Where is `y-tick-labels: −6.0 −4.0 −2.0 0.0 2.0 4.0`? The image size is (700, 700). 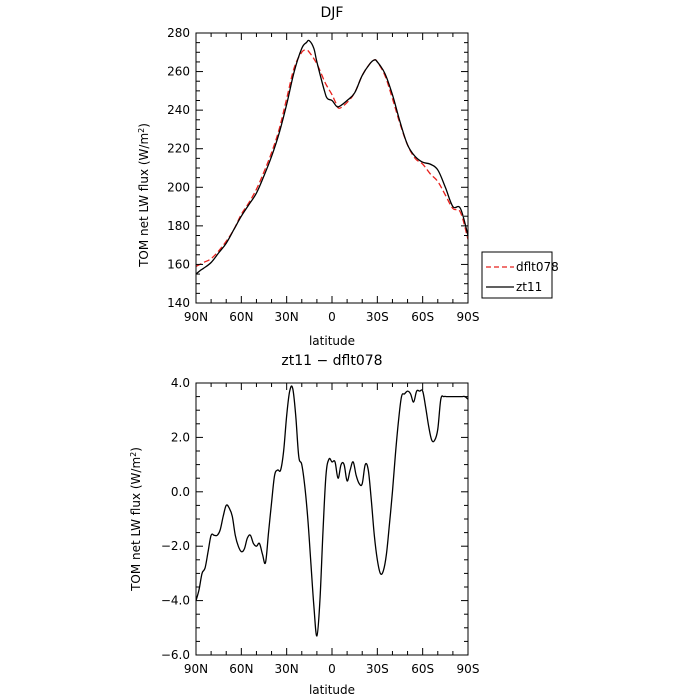
y-tick-labels: −6.0 −4.0 −2.0 0.0 2.0 4.0 is located at coordinates (175, 519).